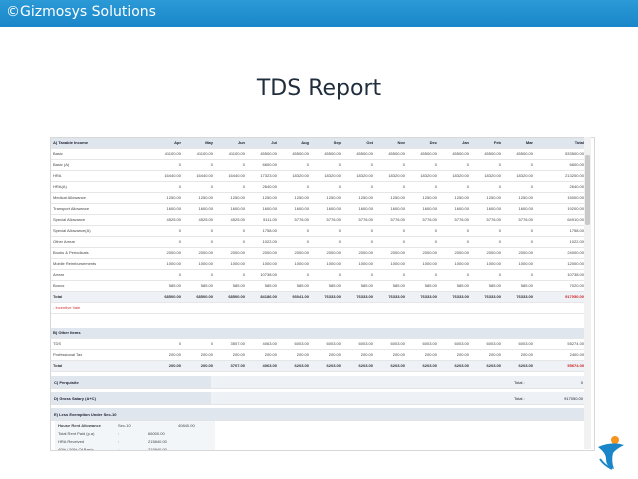 The height and width of the screenshot is (479, 638). What do you see at coordinates (71, 441) in the screenshot?
I see `cell: HRA Received` at bounding box center [71, 441].